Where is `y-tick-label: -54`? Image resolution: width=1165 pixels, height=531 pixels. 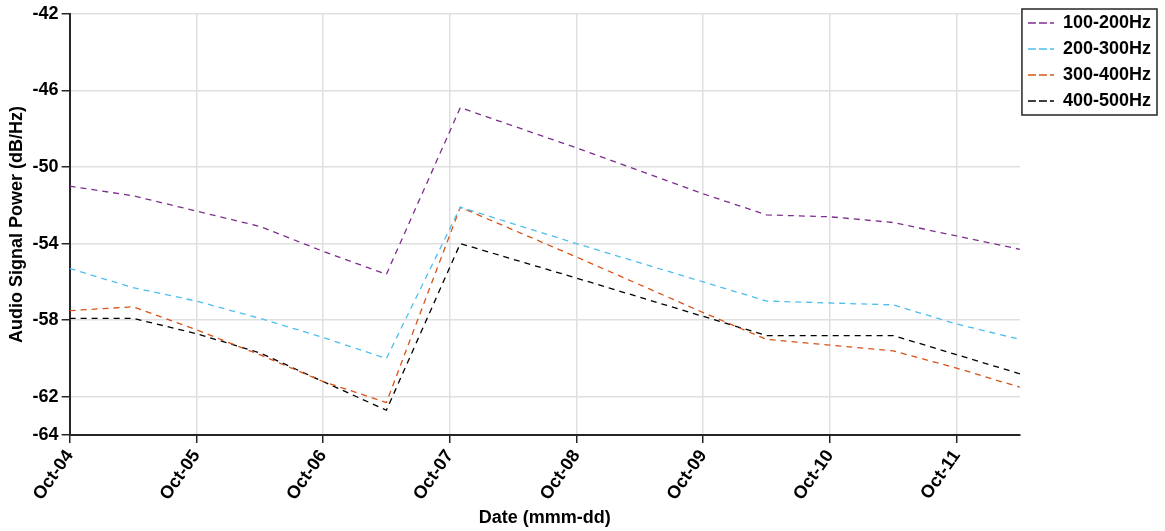
y-tick-label: -54 is located at coordinates (45, 242).